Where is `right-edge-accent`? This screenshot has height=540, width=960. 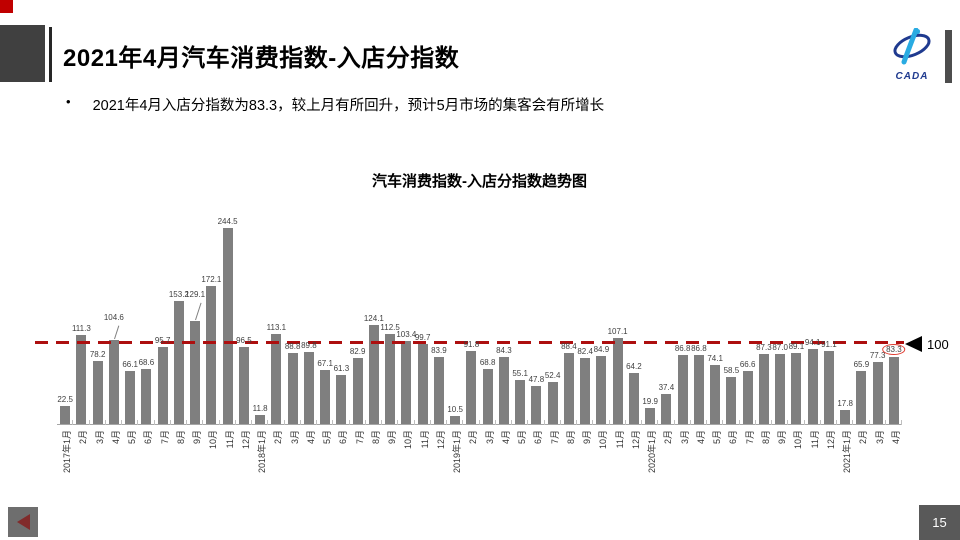
right-edge-accent is located at coordinates (948, 56).